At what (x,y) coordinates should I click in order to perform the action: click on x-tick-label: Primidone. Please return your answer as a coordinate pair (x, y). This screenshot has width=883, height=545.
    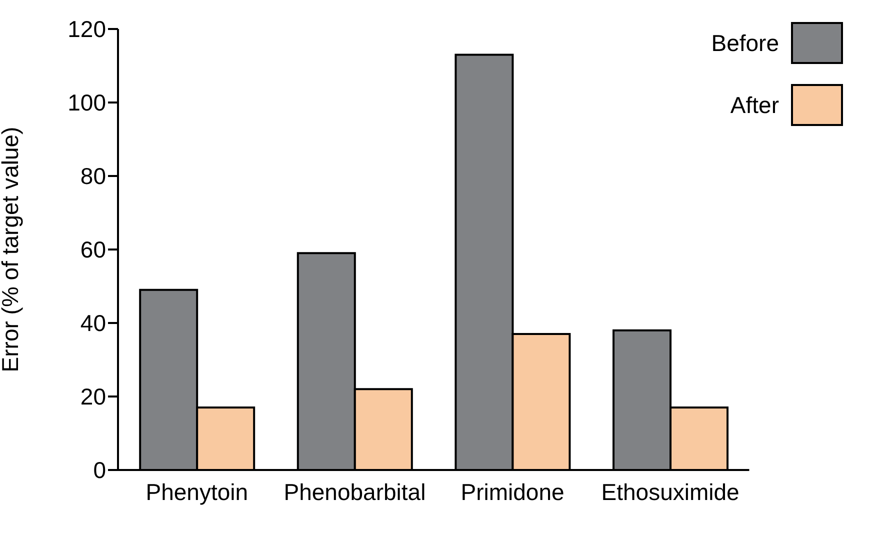
    Looking at the image, I should click on (512, 492).